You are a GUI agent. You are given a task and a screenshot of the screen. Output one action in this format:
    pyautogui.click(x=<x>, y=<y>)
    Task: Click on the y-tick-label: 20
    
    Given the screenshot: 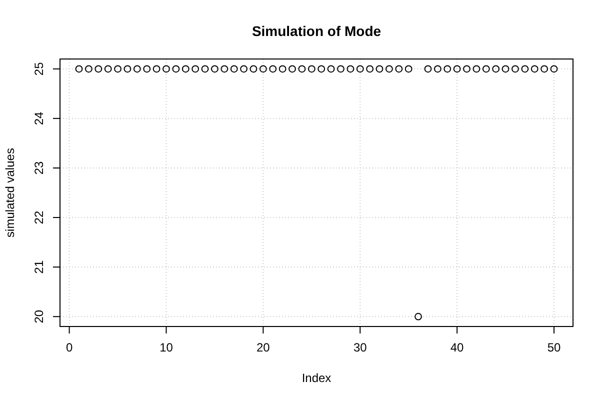 What is the action you would take?
    pyautogui.click(x=39, y=317)
    